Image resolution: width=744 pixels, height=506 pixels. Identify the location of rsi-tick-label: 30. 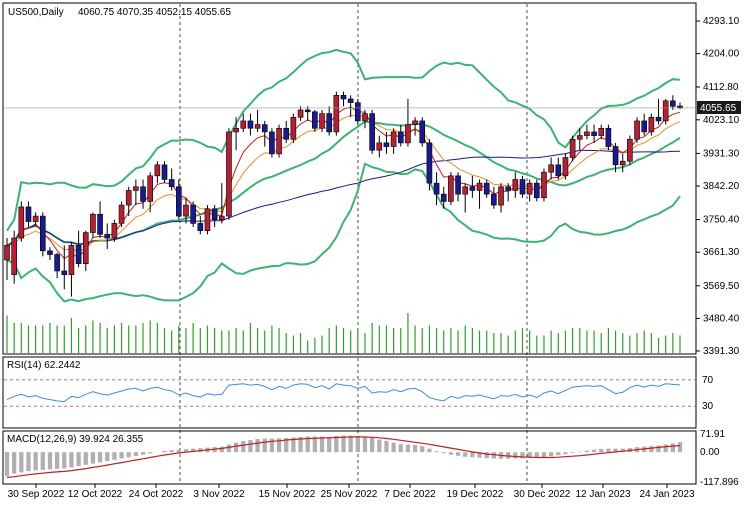
(708, 406).